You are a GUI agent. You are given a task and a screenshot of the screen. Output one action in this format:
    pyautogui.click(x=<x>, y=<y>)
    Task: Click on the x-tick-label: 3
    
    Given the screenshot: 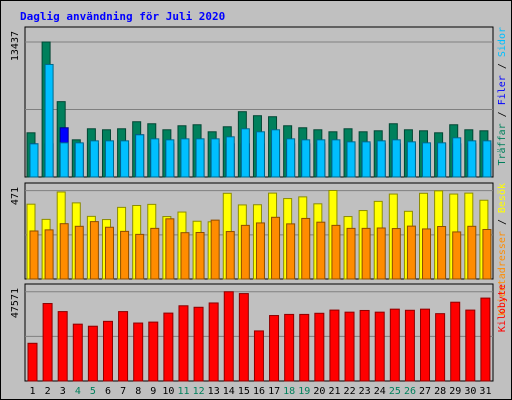 What is the action you would take?
    pyautogui.click(x=63, y=391)
    